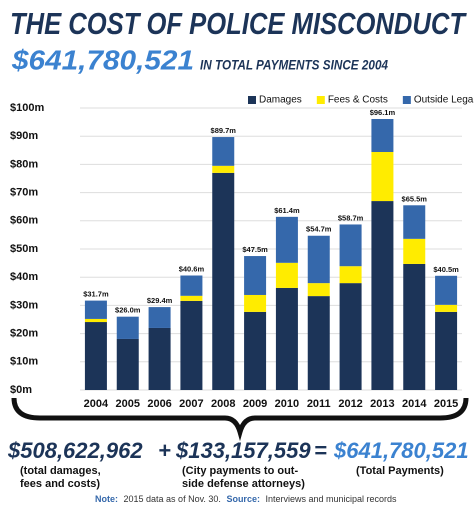 The height and width of the screenshot is (506, 474). Describe the element at coordinates (224, 130) in the screenshot. I see `total-label: $89.7m` at that location.